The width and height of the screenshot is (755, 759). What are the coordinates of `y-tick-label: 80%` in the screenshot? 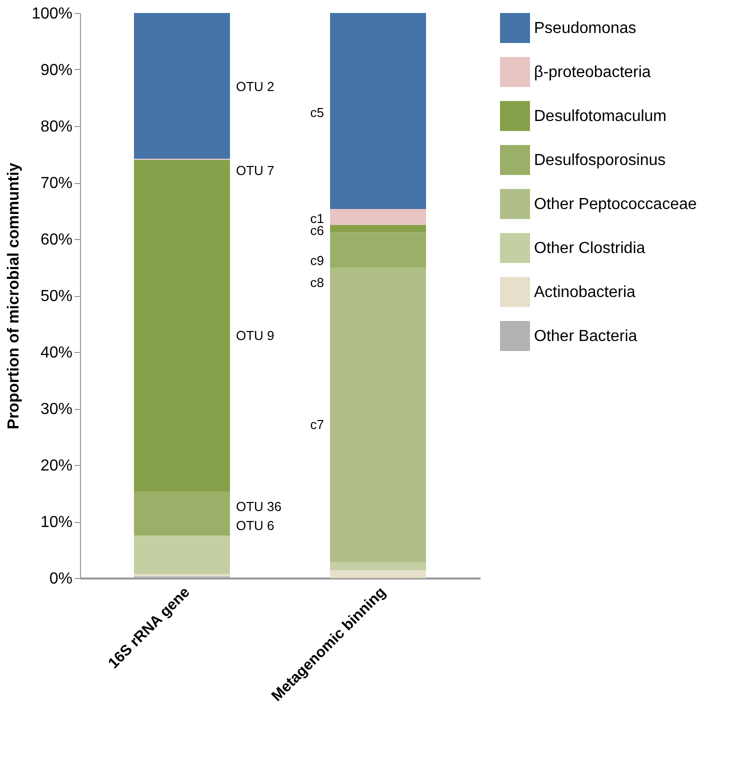 It's located at (56, 127).